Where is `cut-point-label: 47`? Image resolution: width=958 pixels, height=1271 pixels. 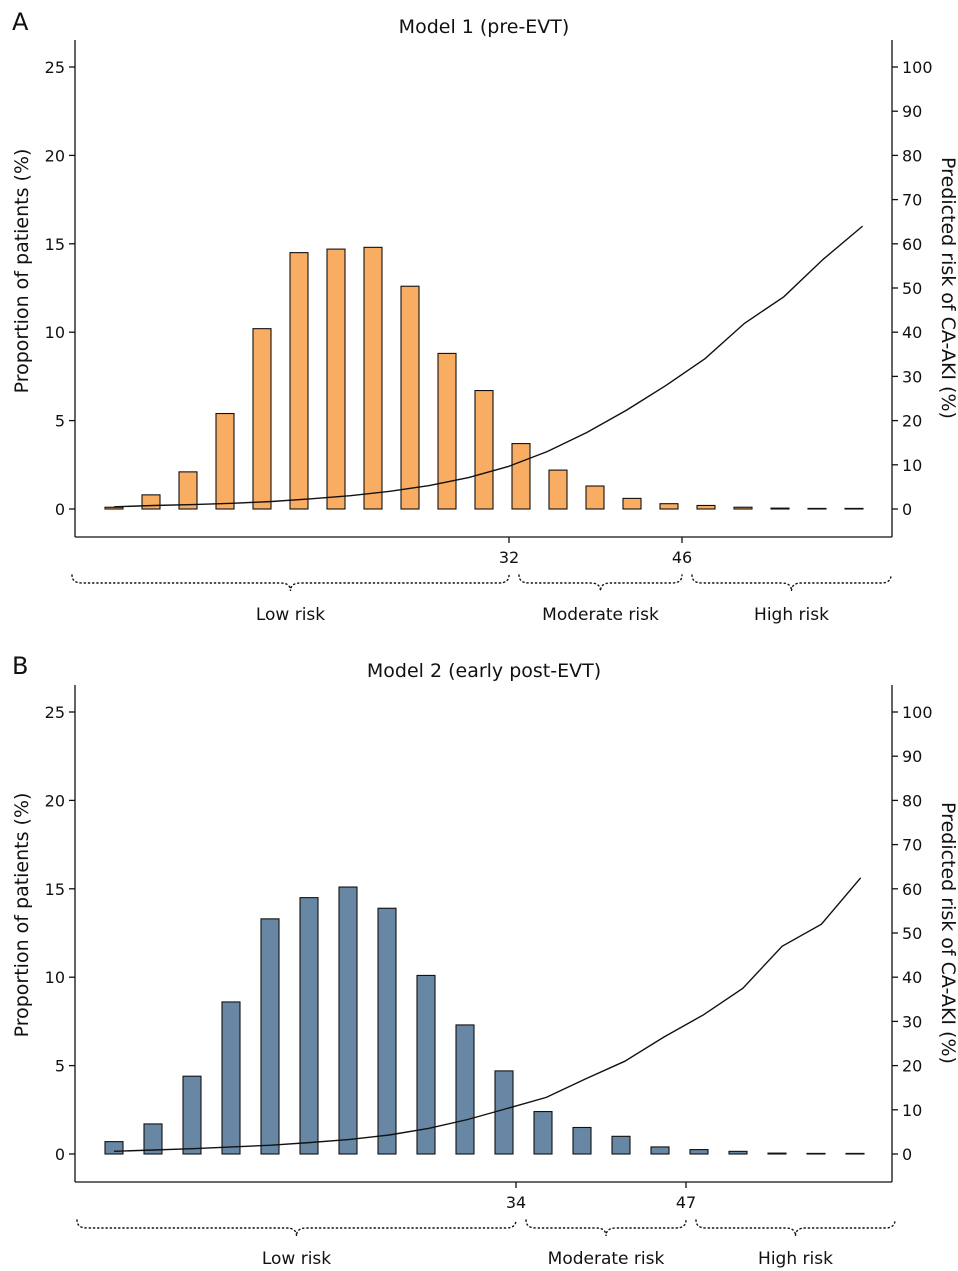 cut-point-label: 47 is located at coordinates (686, 1202).